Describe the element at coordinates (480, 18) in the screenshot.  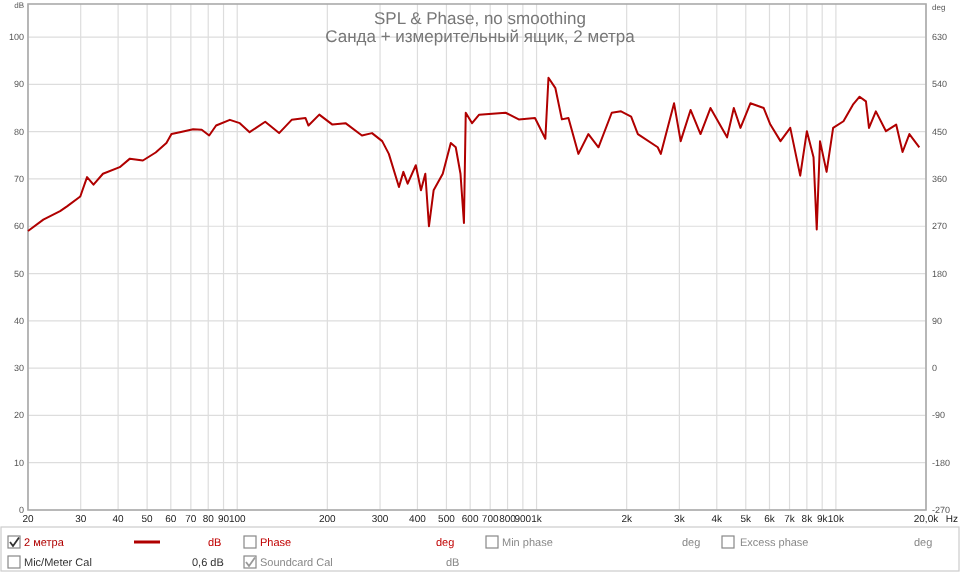
I see `chart-title: SPL & Phase, no smoothing` at that location.